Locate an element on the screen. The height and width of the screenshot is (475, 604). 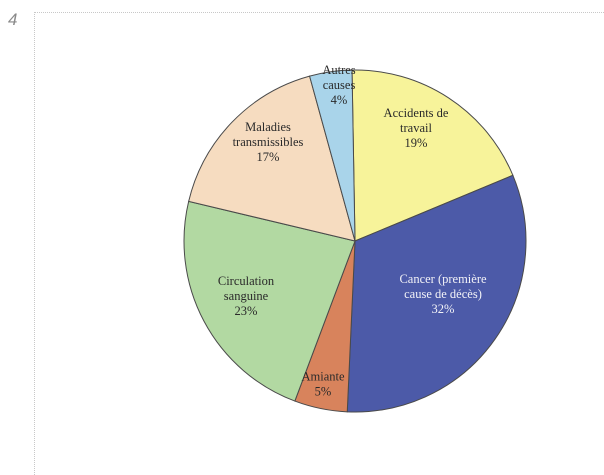
slice-label-1: Cancer (première cause de décès) 32% is located at coordinates (443, 294).